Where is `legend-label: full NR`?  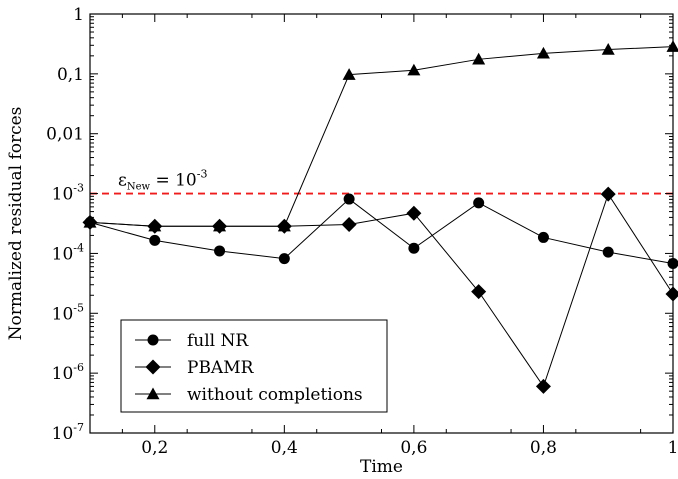
legend-label: full NR is located at coordinates (218, 341).